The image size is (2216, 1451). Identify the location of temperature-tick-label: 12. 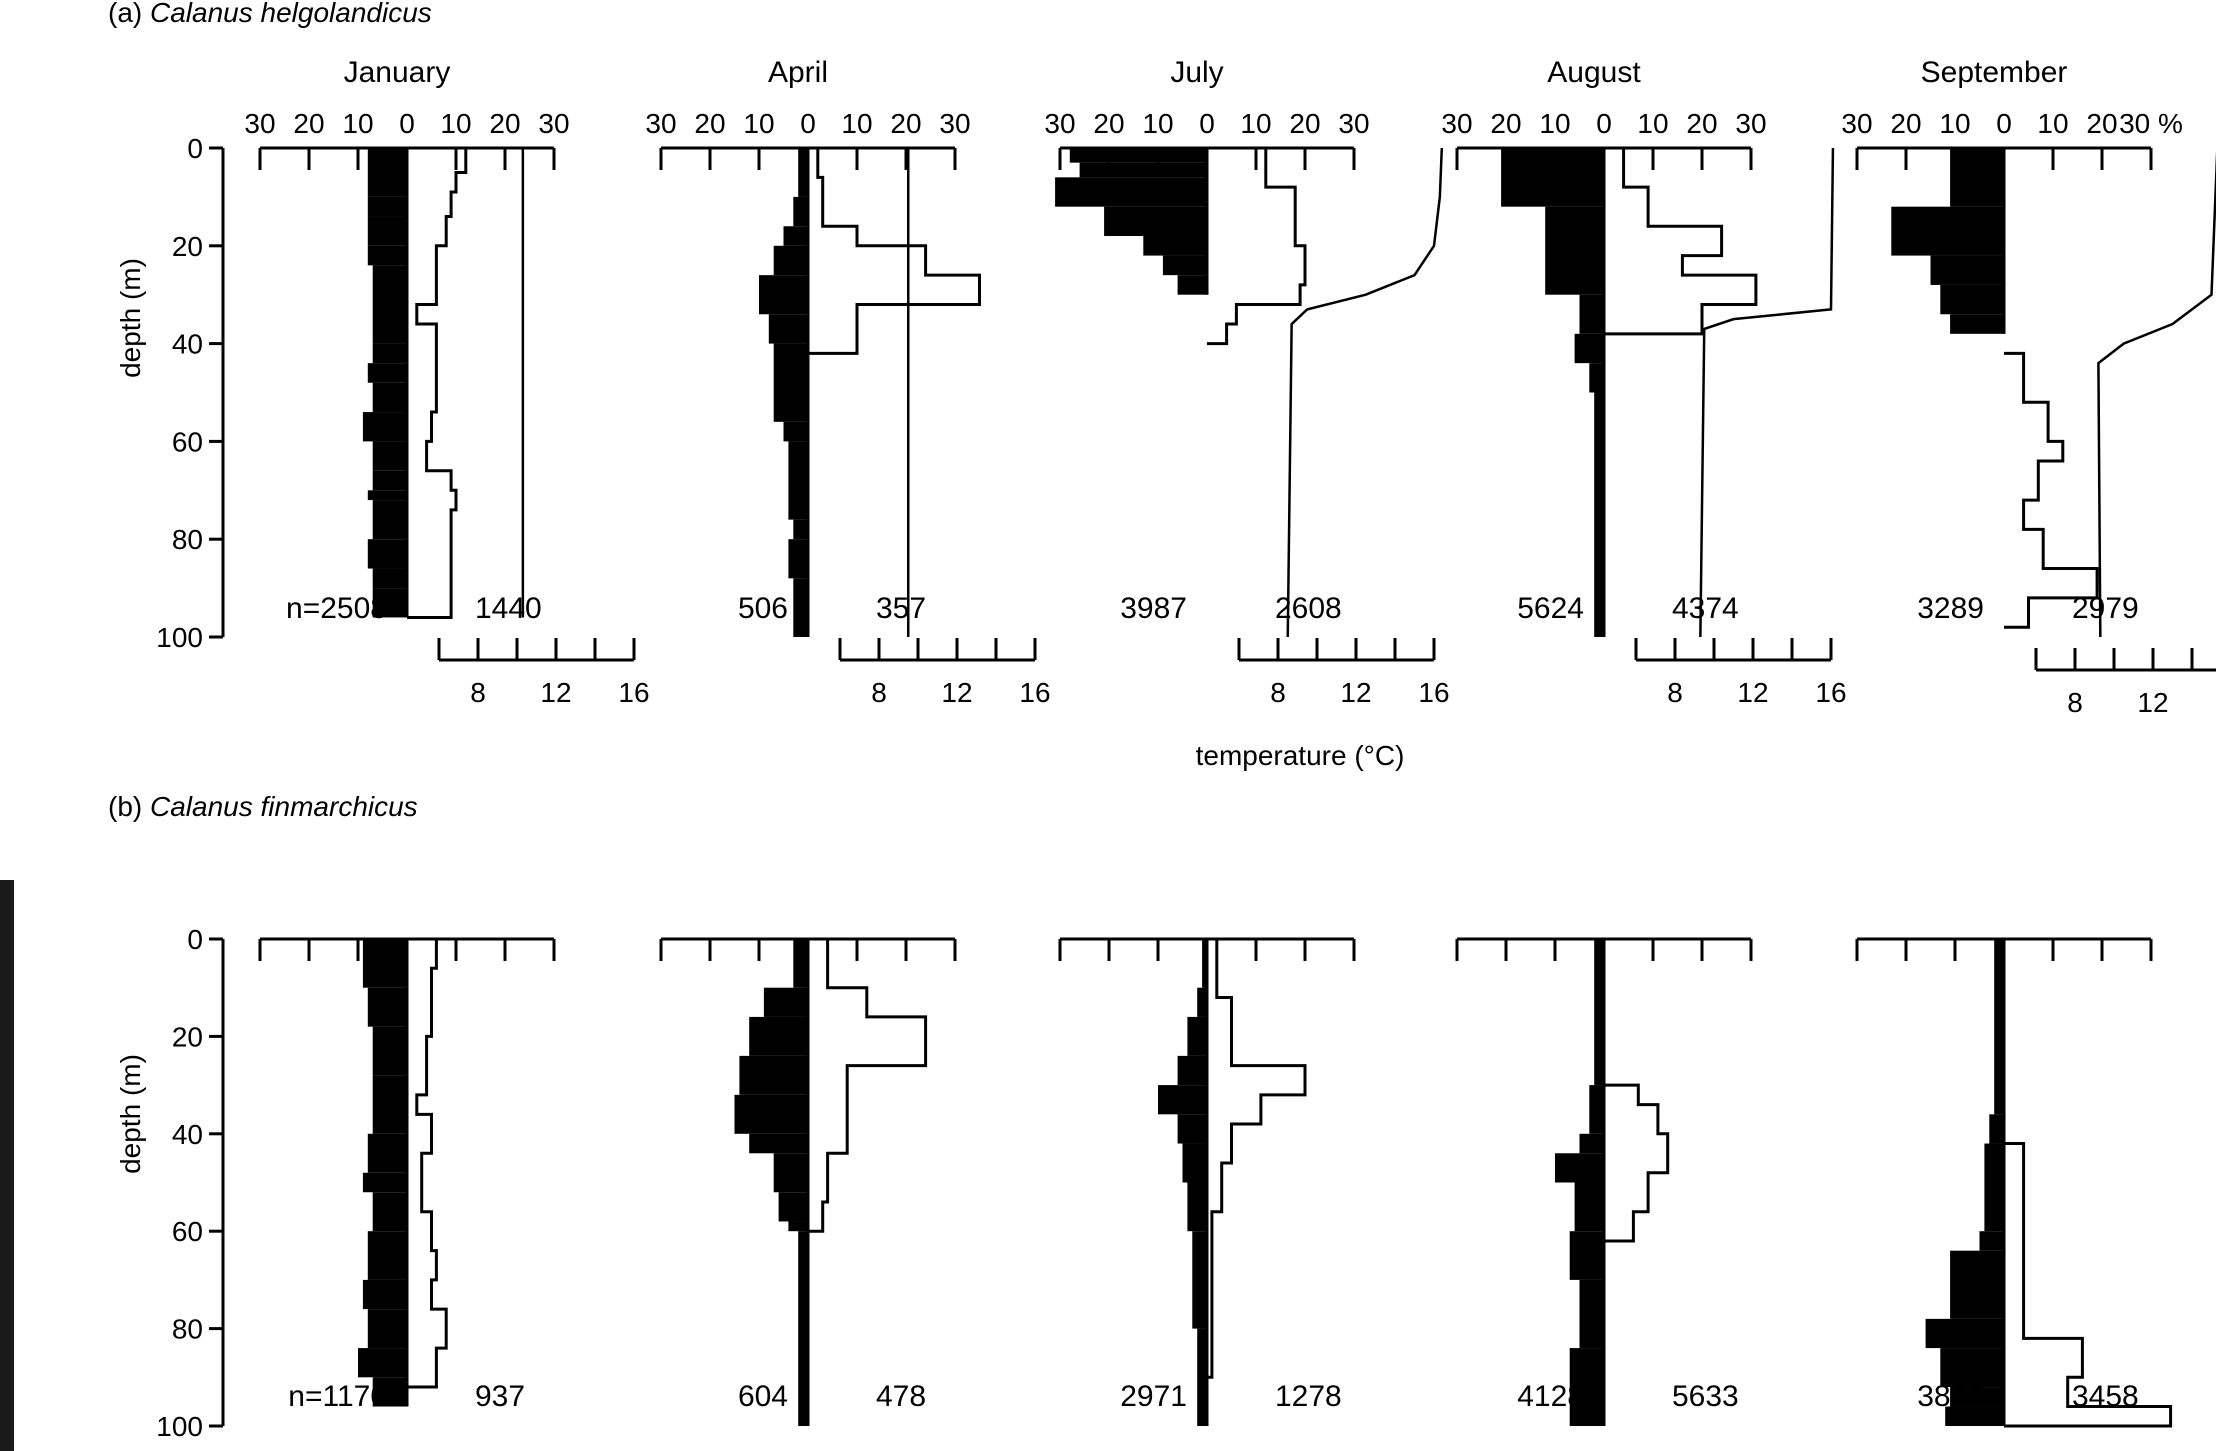
(956, 692).